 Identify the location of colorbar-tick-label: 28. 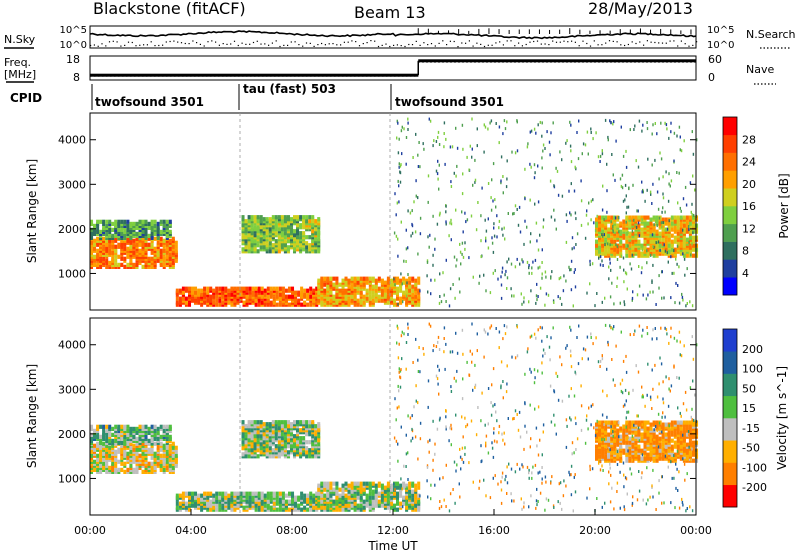
(749, 139).